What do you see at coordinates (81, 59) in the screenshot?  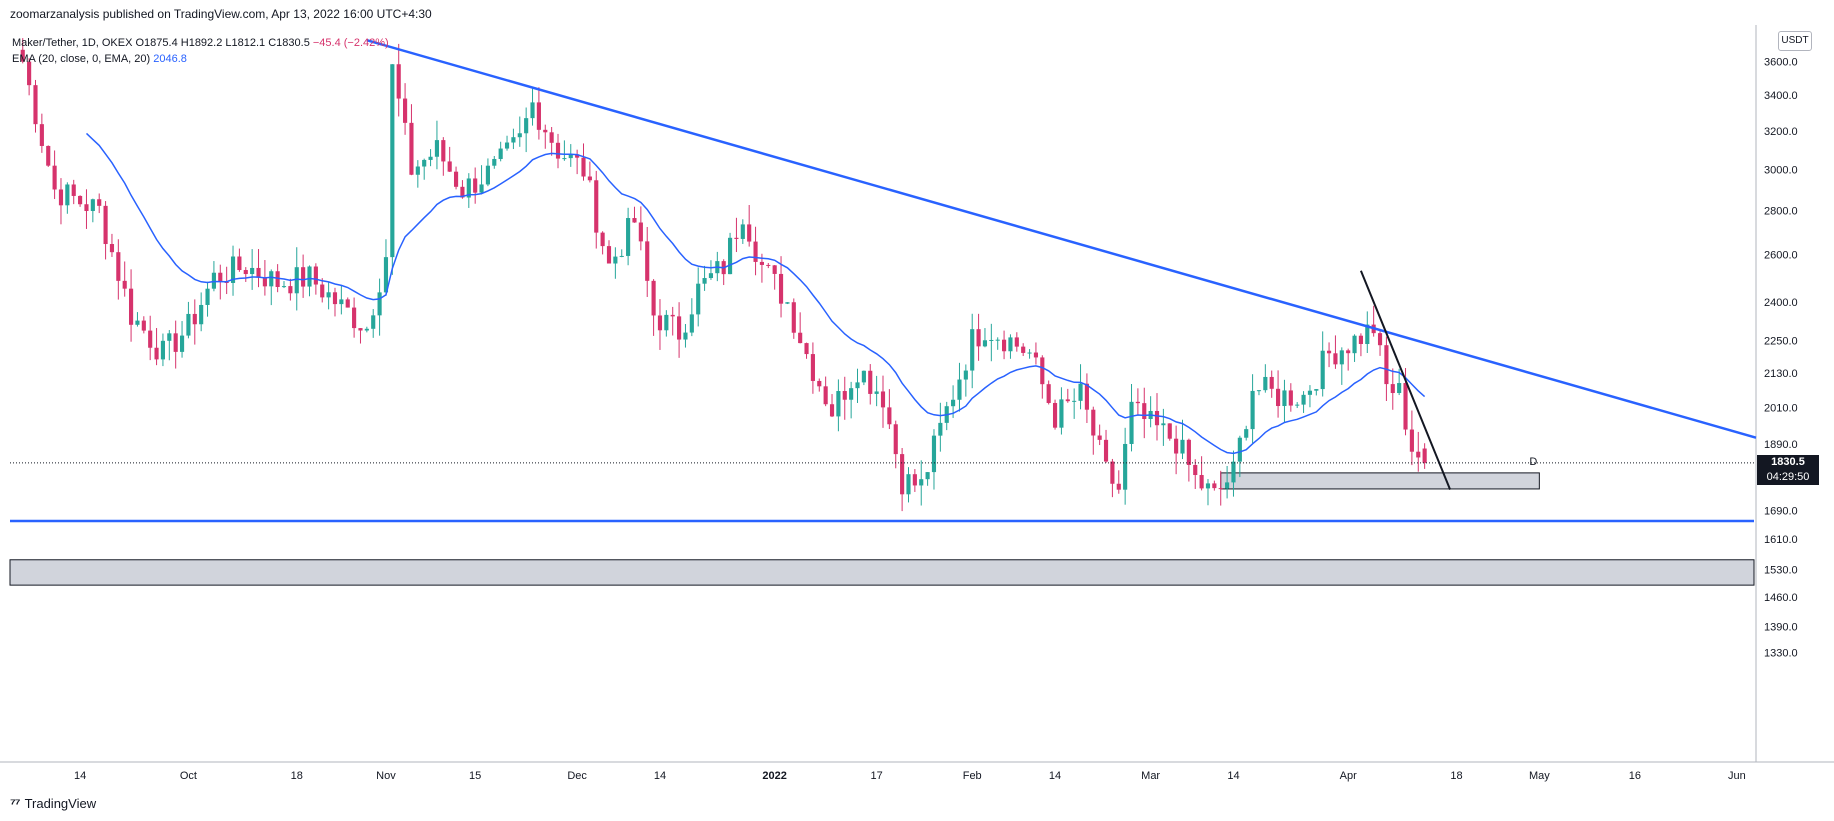 I see `ema-label: EMA (20, close, 0, EMA, 20)` at bounding box center [81, 59].